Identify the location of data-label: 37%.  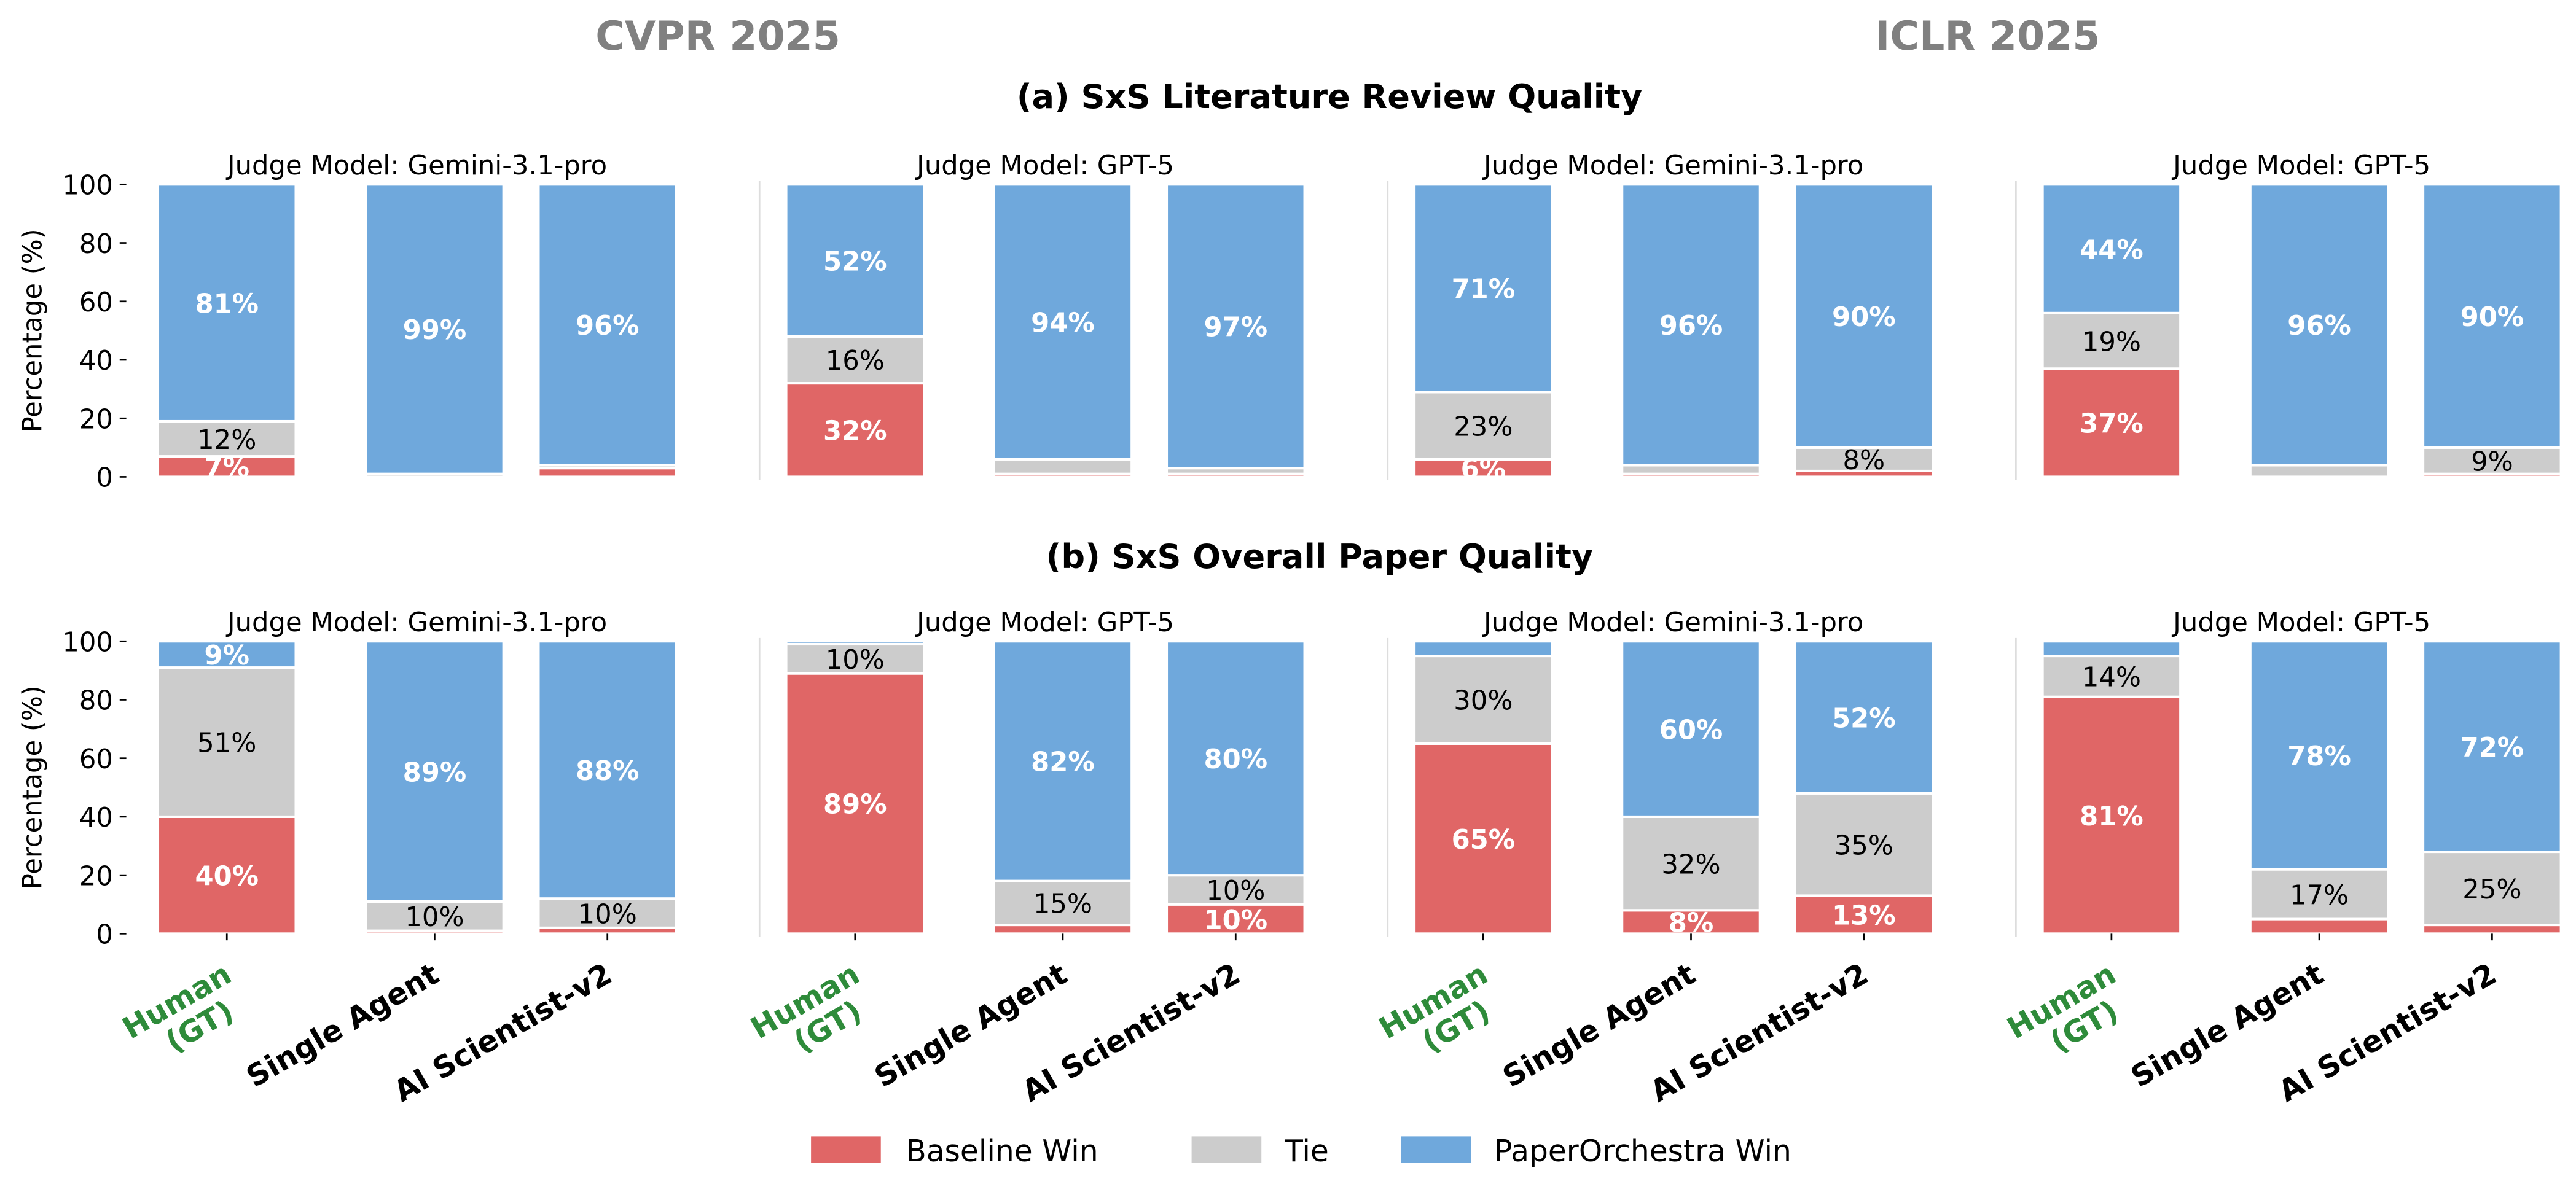
(2111, 424).